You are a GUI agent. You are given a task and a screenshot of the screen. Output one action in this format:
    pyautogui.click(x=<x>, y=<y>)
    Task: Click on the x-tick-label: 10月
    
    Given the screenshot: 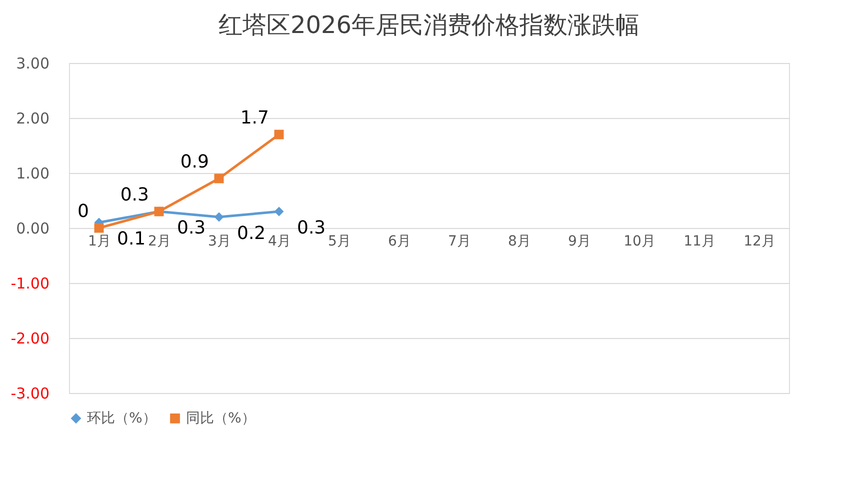 What is the action you would take?
    pyautogui.click(x=640, y=242)
    